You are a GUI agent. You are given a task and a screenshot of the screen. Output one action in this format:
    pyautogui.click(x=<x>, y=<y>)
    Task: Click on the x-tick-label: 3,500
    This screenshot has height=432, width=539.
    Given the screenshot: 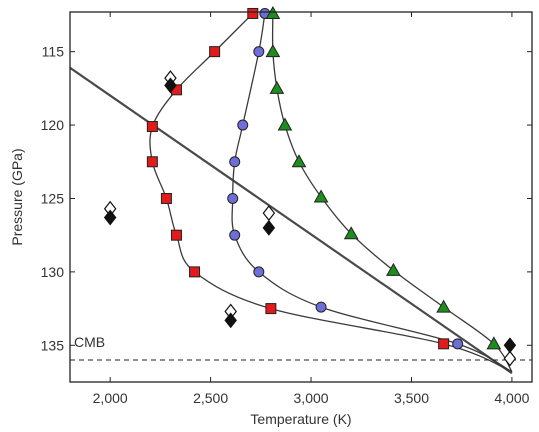 What is the action you would take?
    pyautogui.click(x=411, y=398)
    